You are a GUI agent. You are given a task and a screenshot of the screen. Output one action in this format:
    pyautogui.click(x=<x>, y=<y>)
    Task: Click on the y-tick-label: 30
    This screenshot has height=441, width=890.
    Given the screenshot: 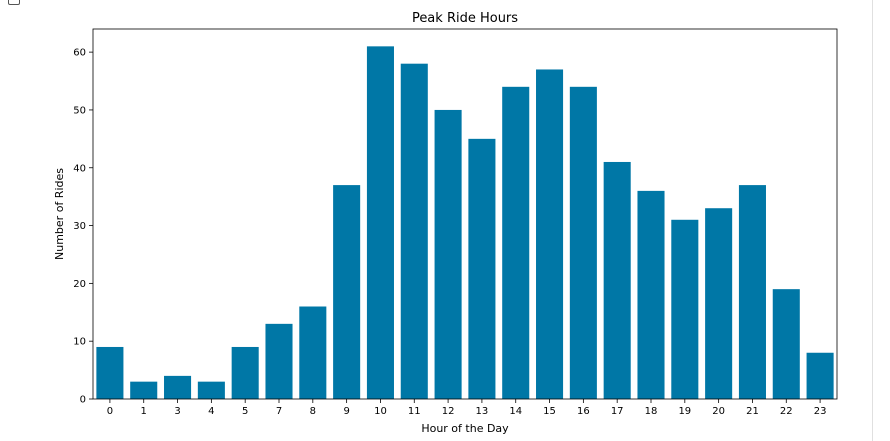 What is the action you would take?
    pyautogui.click(x=79, y=226)
    